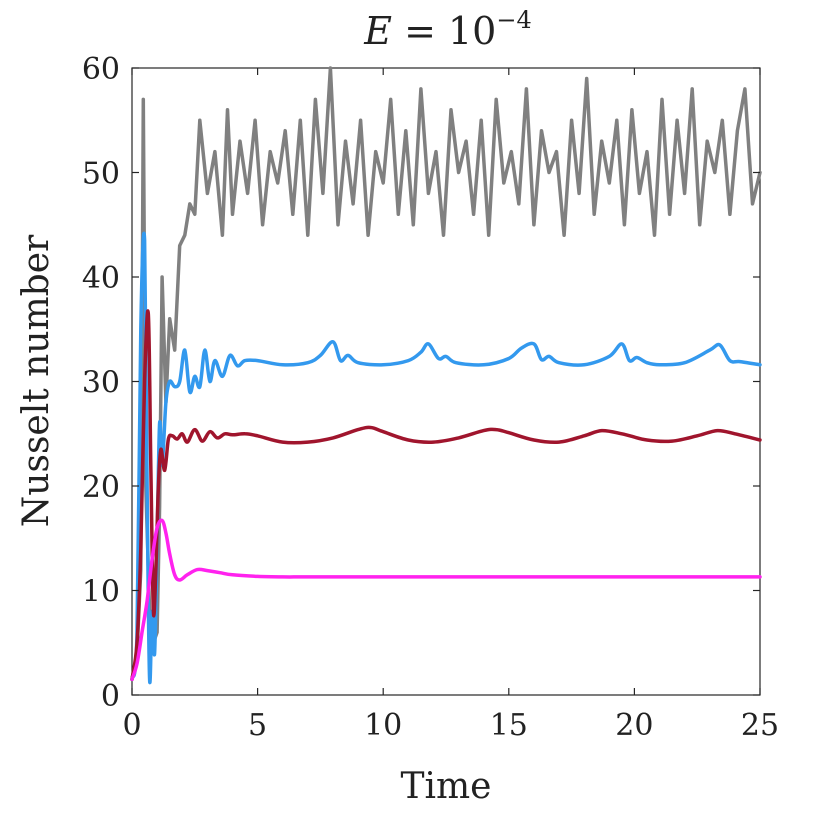  What do you see at coordinates (101, 592) in the screenshot?
I see `y-tick-label: 10` at bounding box center [101, 592].